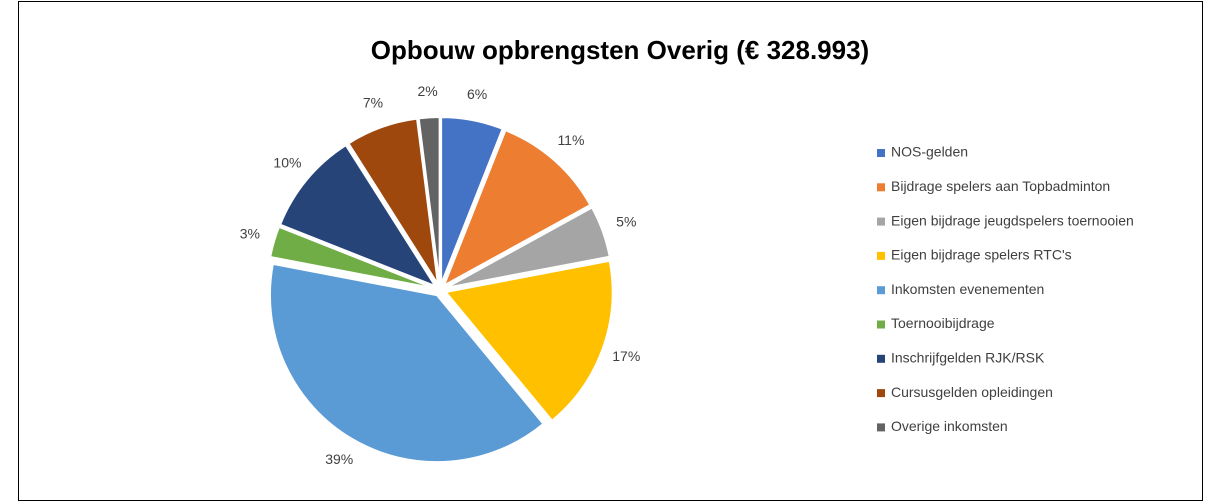 The image size is (1205, 503). What do you see at coordinates (929, 152) in the screenshot?
I see `legend-label: NOS-gelden` at bounding box center [929, 152].